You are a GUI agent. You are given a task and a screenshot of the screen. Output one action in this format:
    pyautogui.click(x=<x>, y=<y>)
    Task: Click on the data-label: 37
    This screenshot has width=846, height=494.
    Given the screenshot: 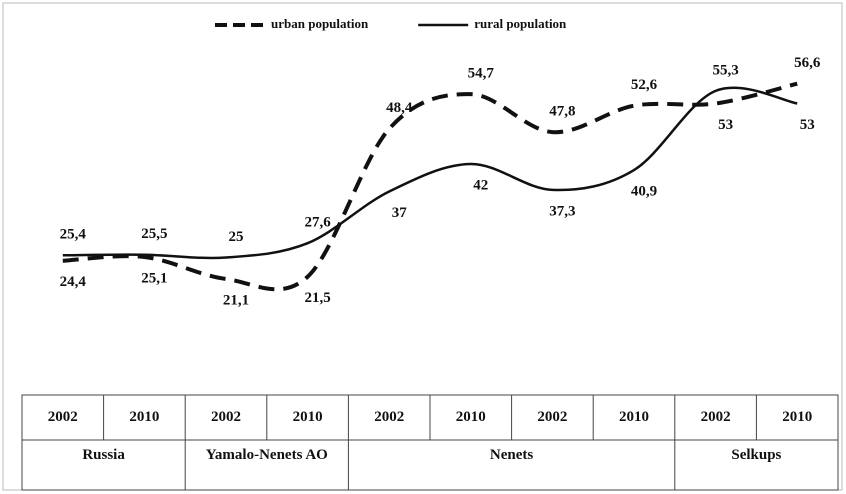 What is the action you would take?
    pyautogui.click(x=400, y=213)
    